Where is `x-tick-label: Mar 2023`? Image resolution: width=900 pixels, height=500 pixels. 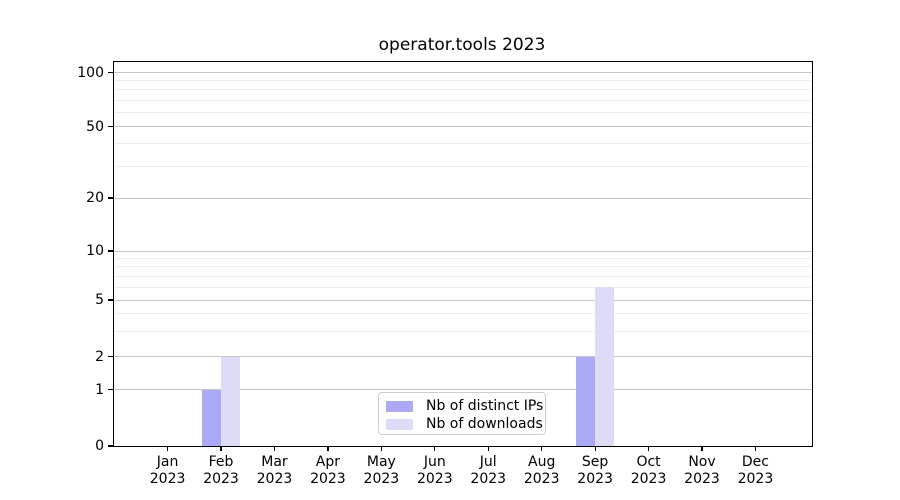
x-tick-label: Mar 2023 is located at coordinates (274, 471).